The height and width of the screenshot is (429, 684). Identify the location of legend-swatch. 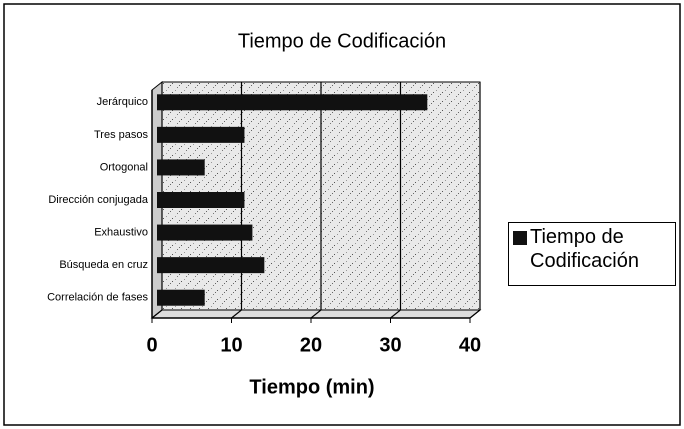
(520, 238).